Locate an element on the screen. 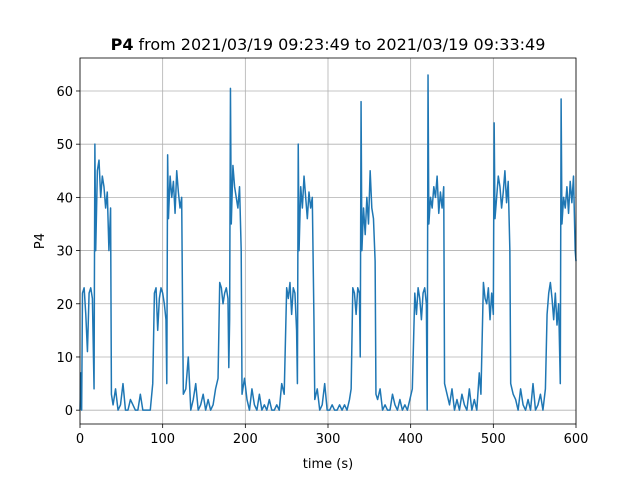 The height and width of the screenshot is (480, 640). x-tick-label: 100 is located at coordinates (162, 439).